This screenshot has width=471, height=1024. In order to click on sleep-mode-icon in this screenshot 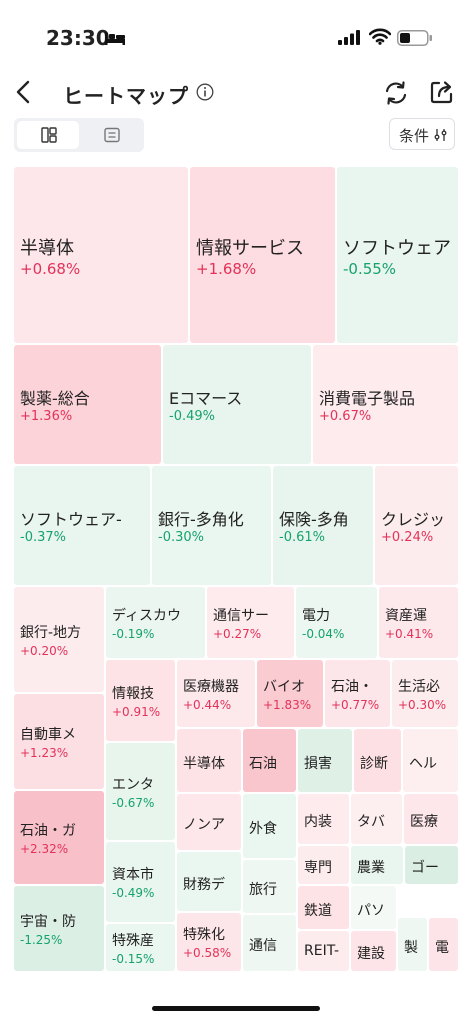, I will do `click(115, 40)`.